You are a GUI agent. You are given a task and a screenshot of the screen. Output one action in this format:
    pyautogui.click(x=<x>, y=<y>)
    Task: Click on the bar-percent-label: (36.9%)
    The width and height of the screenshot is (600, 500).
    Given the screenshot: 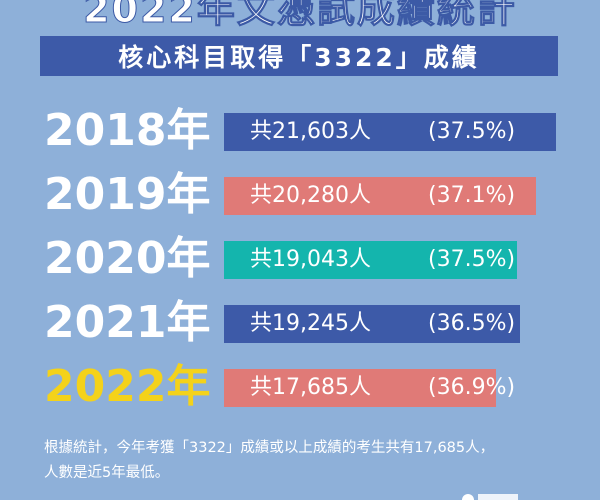 What is the action you would take?
    pyautogui.click(x=472, y=387)
    